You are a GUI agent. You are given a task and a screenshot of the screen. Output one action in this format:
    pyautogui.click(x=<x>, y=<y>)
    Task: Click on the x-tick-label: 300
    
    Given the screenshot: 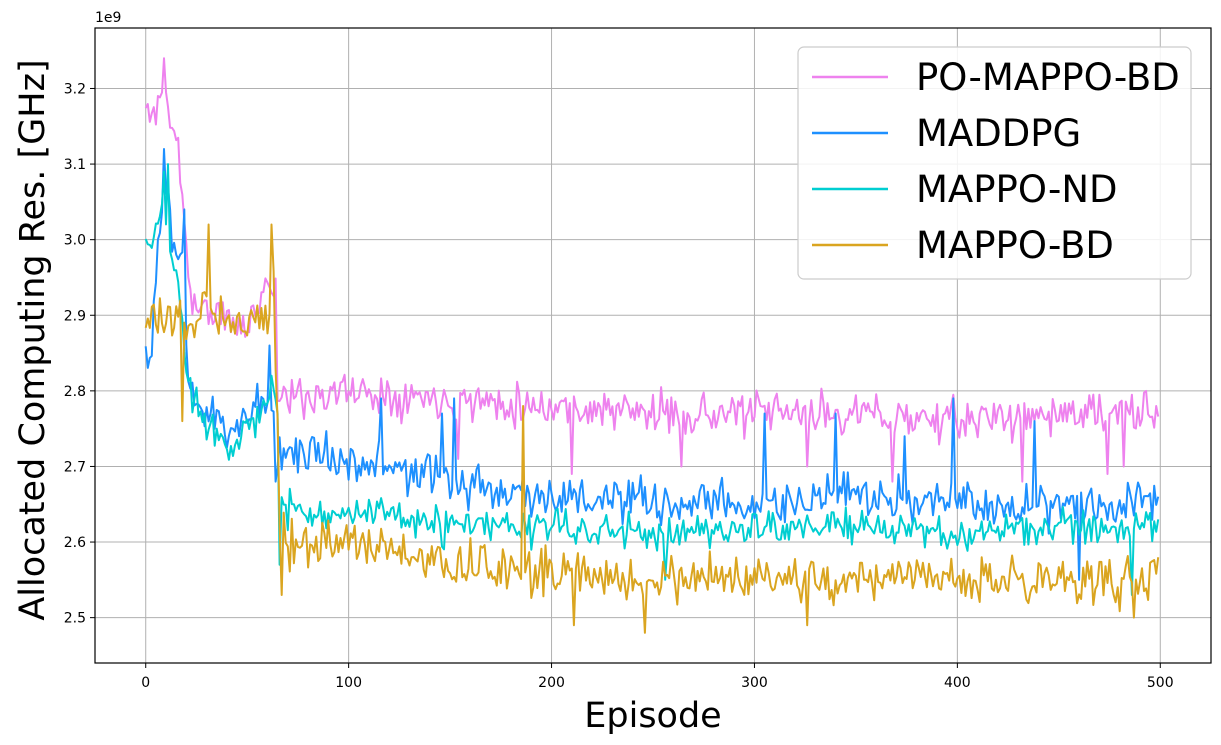 What is the action you would take?
    pyautogui.click(x=754, y=683)
    